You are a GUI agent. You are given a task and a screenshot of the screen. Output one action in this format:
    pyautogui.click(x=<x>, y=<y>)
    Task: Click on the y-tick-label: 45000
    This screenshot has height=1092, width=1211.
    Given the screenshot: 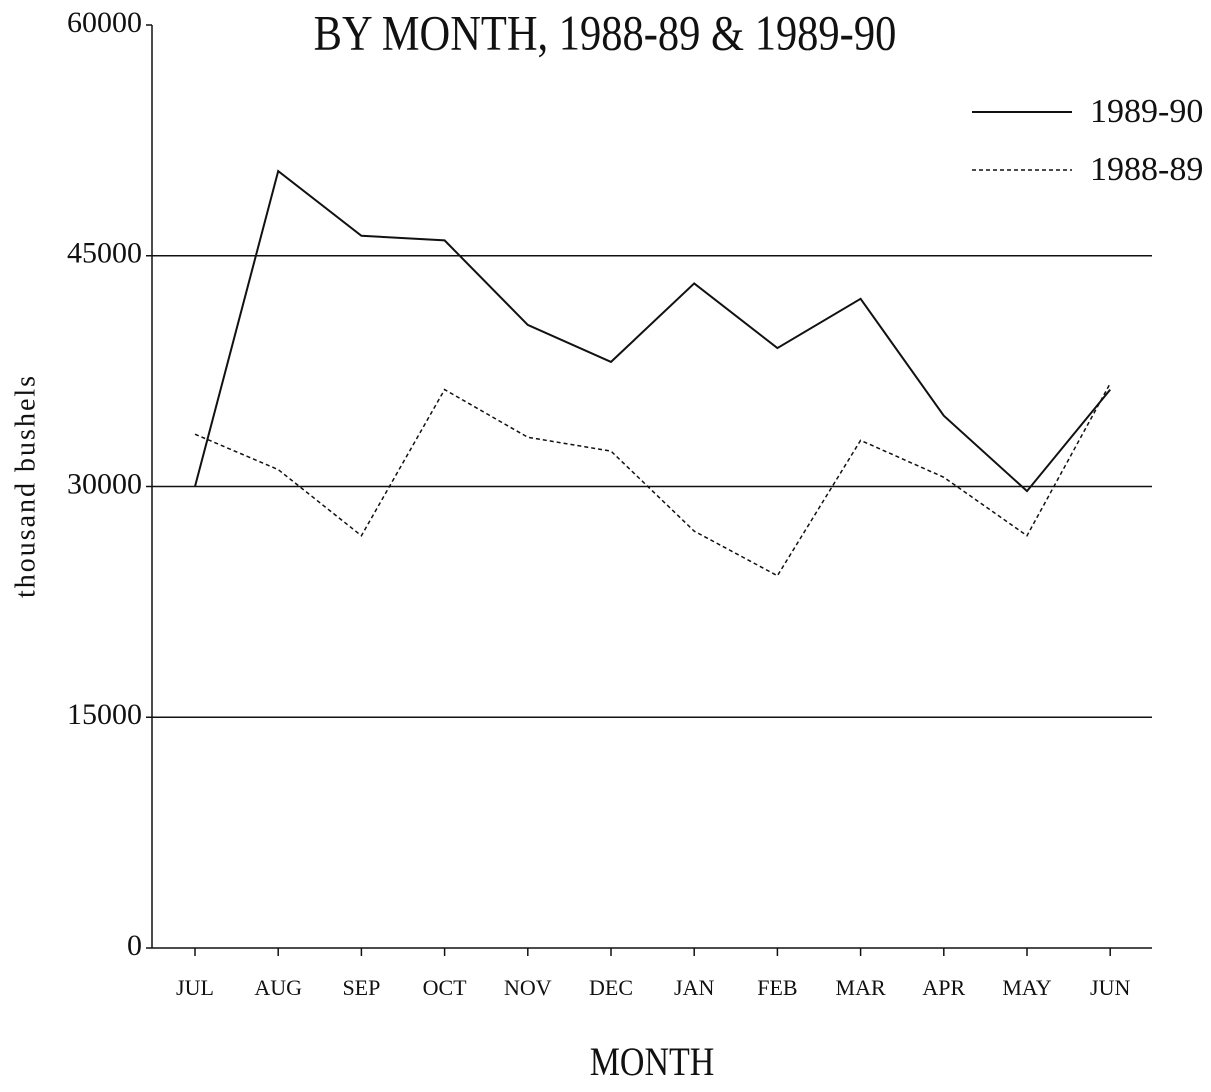 What is the action you would take?
    pyautogui.click(x=104, y=253)
    